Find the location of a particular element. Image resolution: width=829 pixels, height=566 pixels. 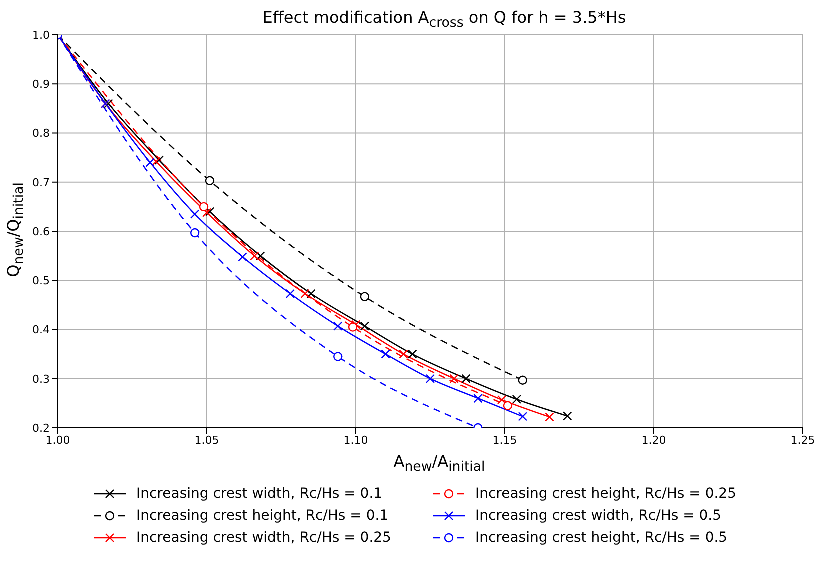

x-tick-label: 1.05 is located at coordinates (207, 440).